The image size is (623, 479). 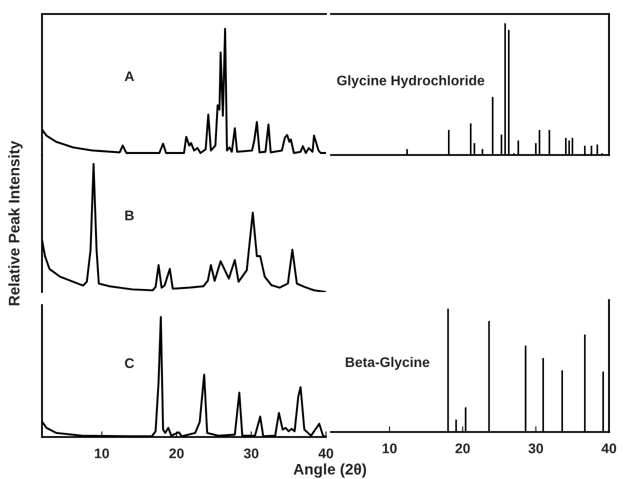 I want to click on annotation: A, so click(x=129, y=76).